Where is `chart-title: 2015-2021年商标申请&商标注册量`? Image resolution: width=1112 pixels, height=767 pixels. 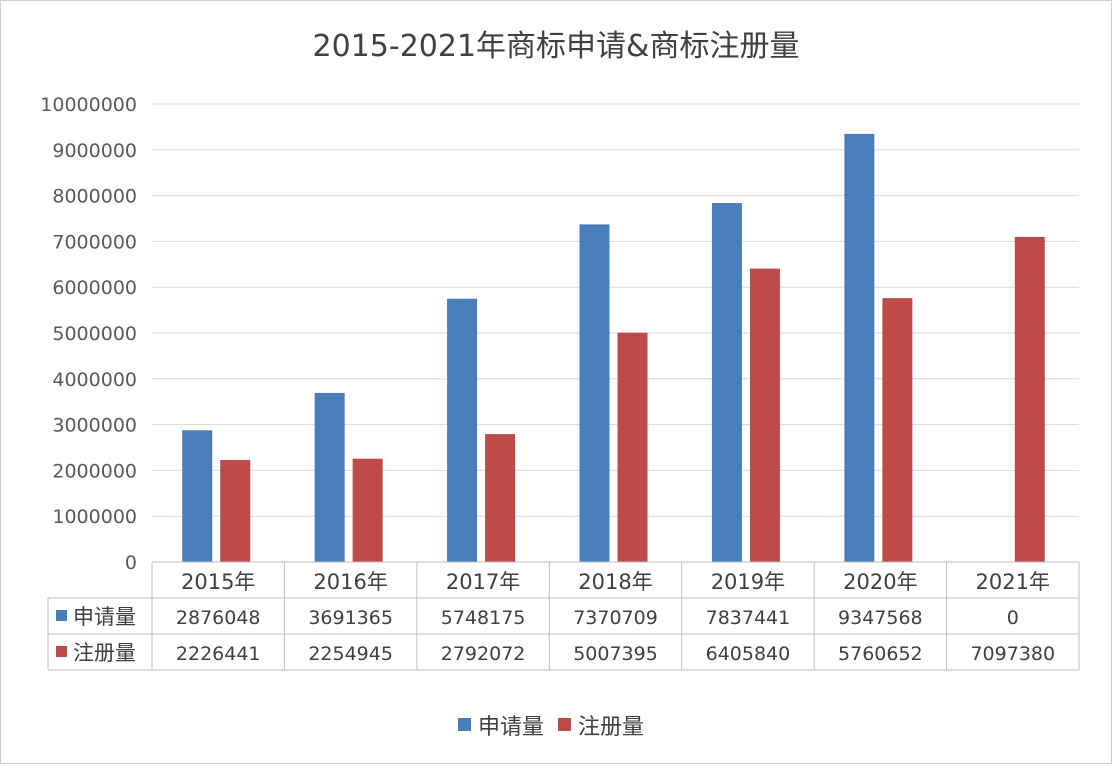
chart-title: 2015-2021年商标申请&商标注册量 is located at coordinates (556, 46).